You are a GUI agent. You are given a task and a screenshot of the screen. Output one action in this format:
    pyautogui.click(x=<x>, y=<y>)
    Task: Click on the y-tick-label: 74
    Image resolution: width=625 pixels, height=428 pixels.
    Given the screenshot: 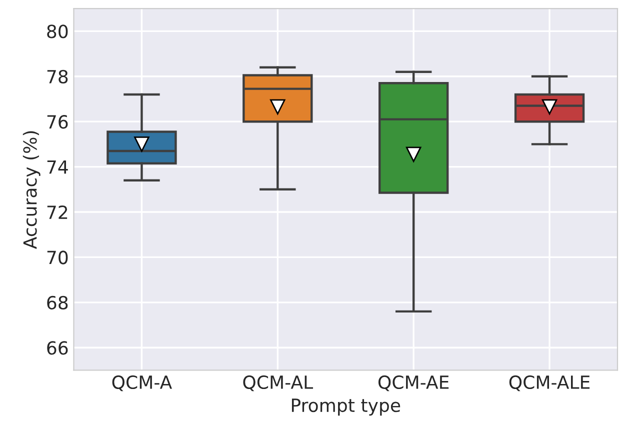 What is the action you would take?
    pyautogui.click(x=57, y=167)
    